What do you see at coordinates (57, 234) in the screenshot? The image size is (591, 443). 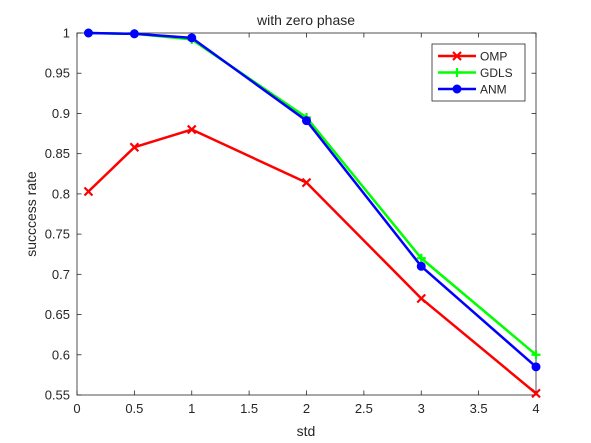 I see `y-tick-label: 0.75` at bounding box center [57, 234].